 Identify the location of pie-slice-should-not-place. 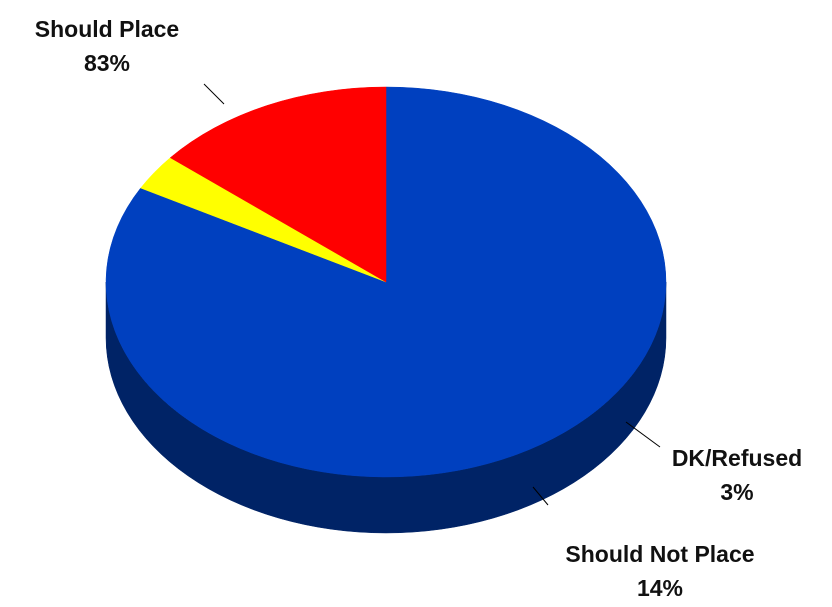
(278, 184).